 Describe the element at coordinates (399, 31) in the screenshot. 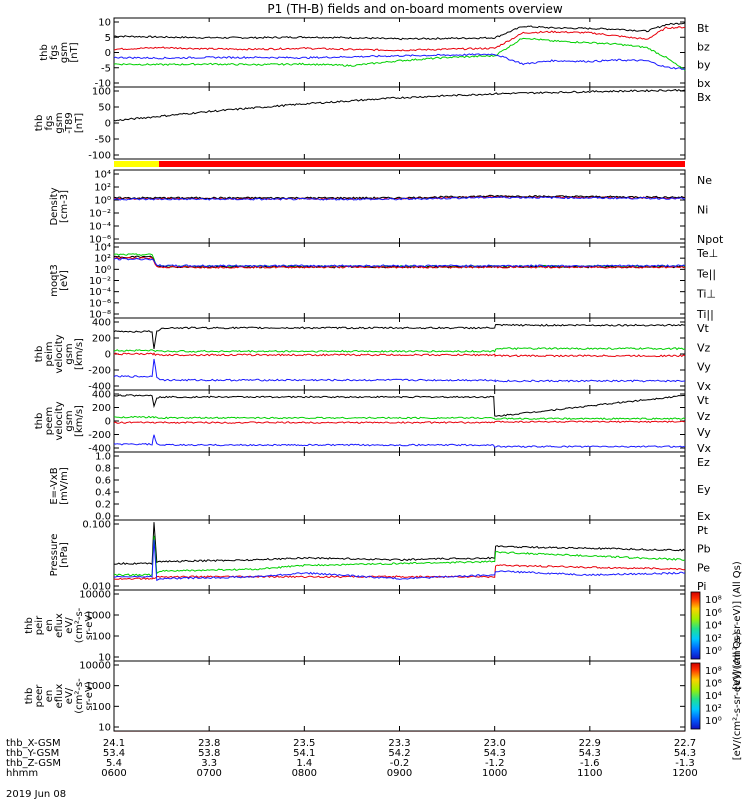

I see `series-line-Bt` at that location.